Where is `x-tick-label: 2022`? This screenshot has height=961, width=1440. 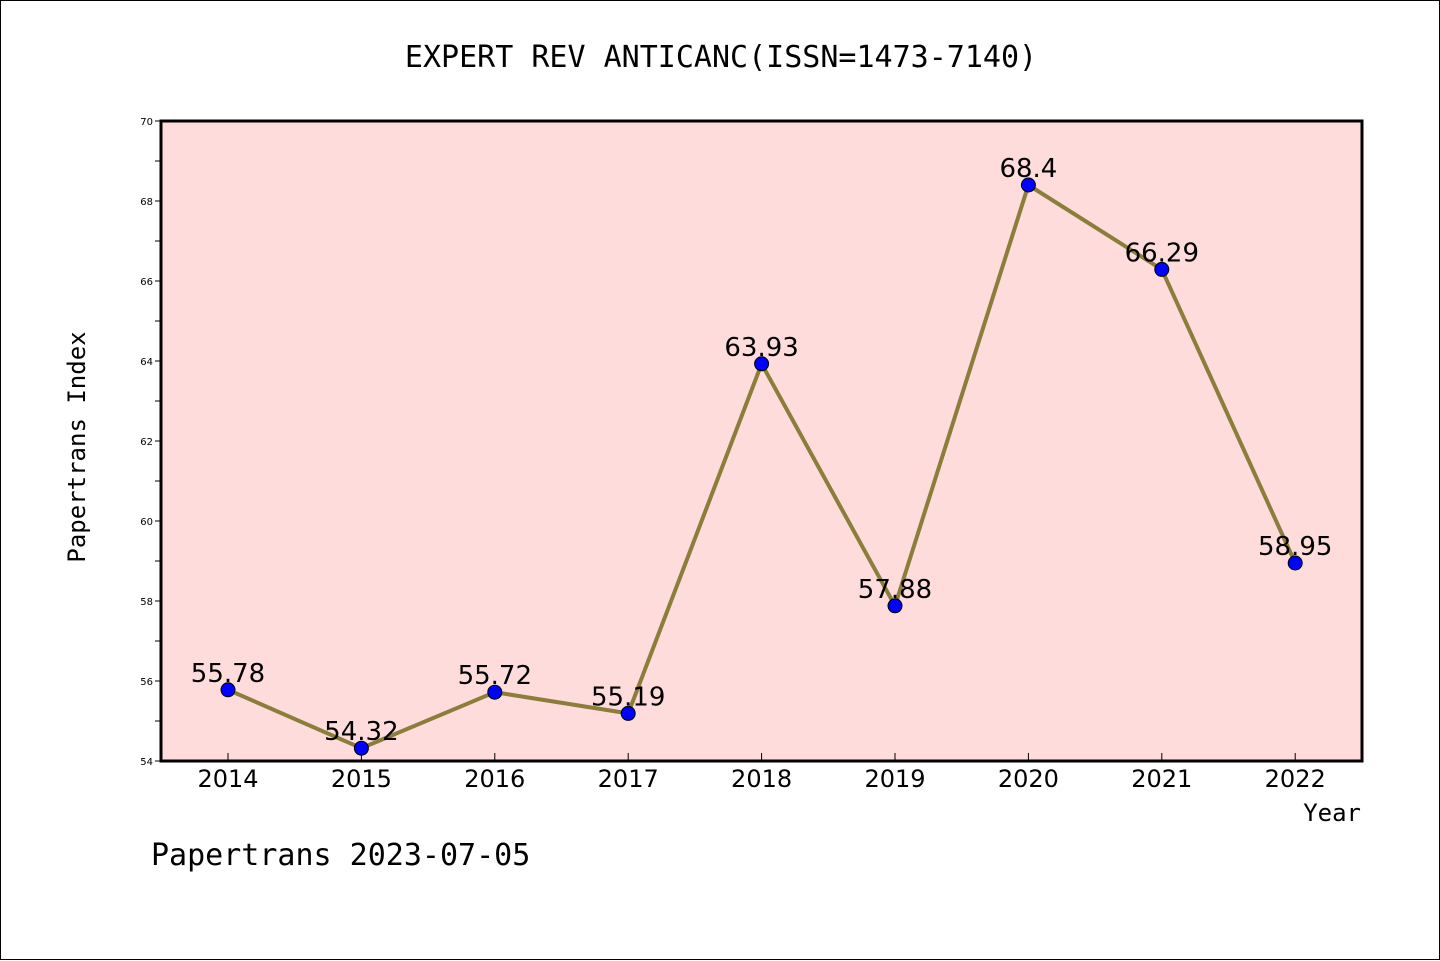
x-tick-label: 2022 is located at coordinates (1295, 779).